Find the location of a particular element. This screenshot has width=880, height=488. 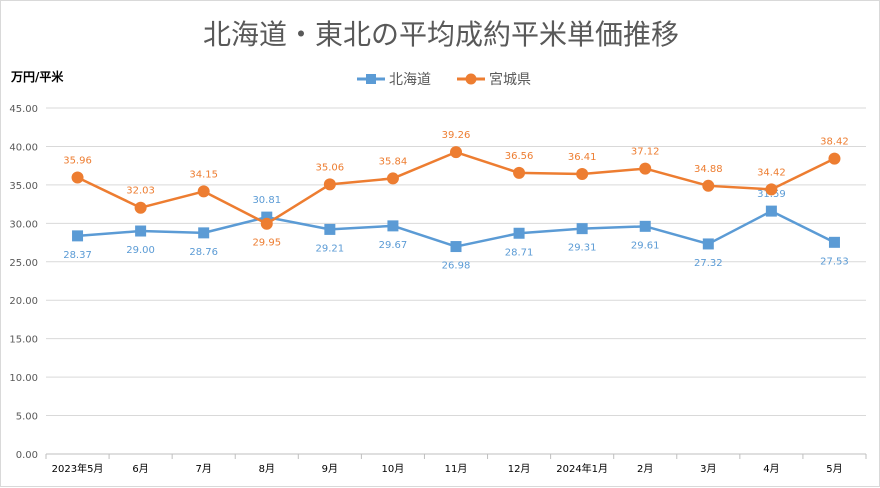

data-label: 34.15 is located at coordinates (203, 174).